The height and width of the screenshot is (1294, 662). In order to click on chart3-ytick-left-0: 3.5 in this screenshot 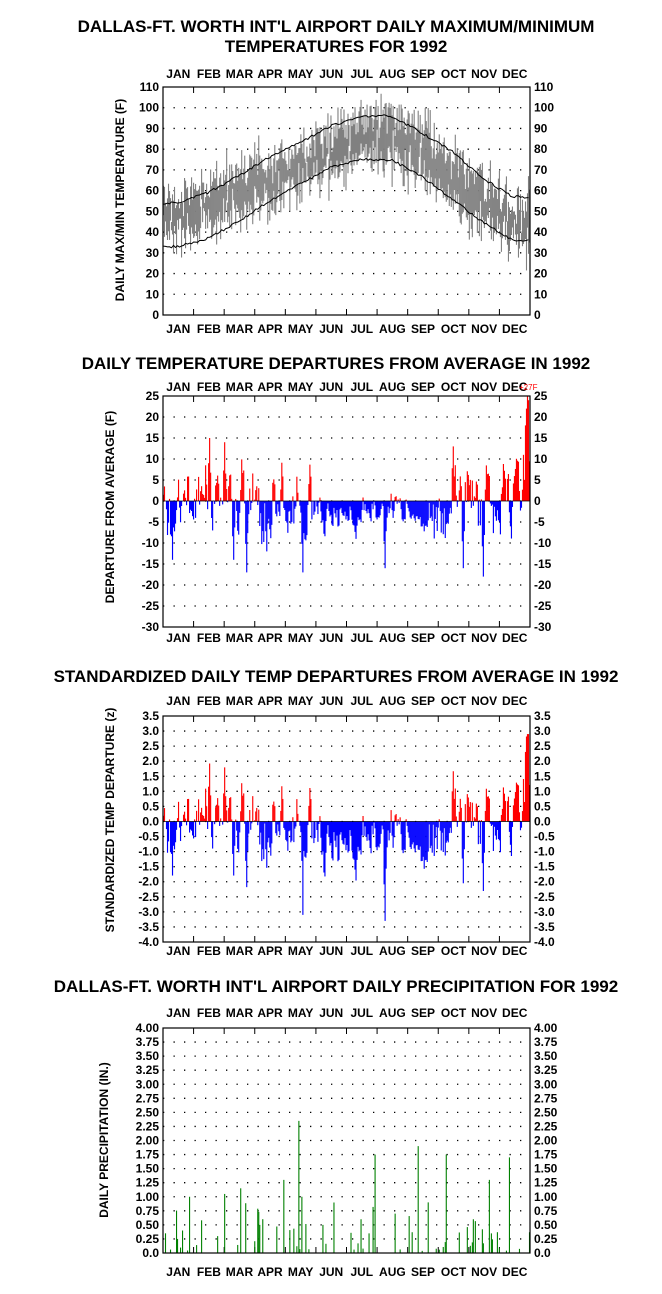, I will do `click(150, 716)`.